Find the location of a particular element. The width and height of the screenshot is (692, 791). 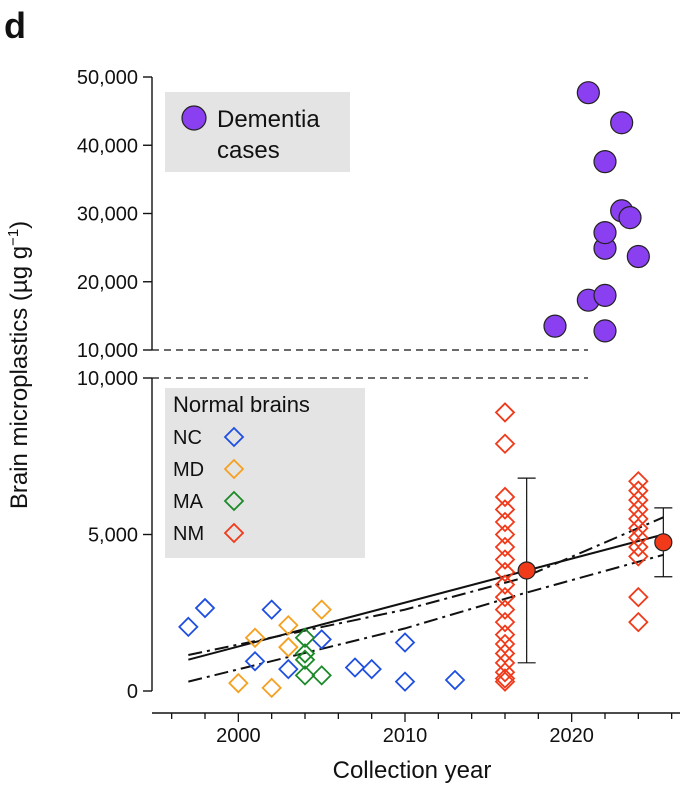

x-tick-label: 2020 is located at coordinates (571, 736).